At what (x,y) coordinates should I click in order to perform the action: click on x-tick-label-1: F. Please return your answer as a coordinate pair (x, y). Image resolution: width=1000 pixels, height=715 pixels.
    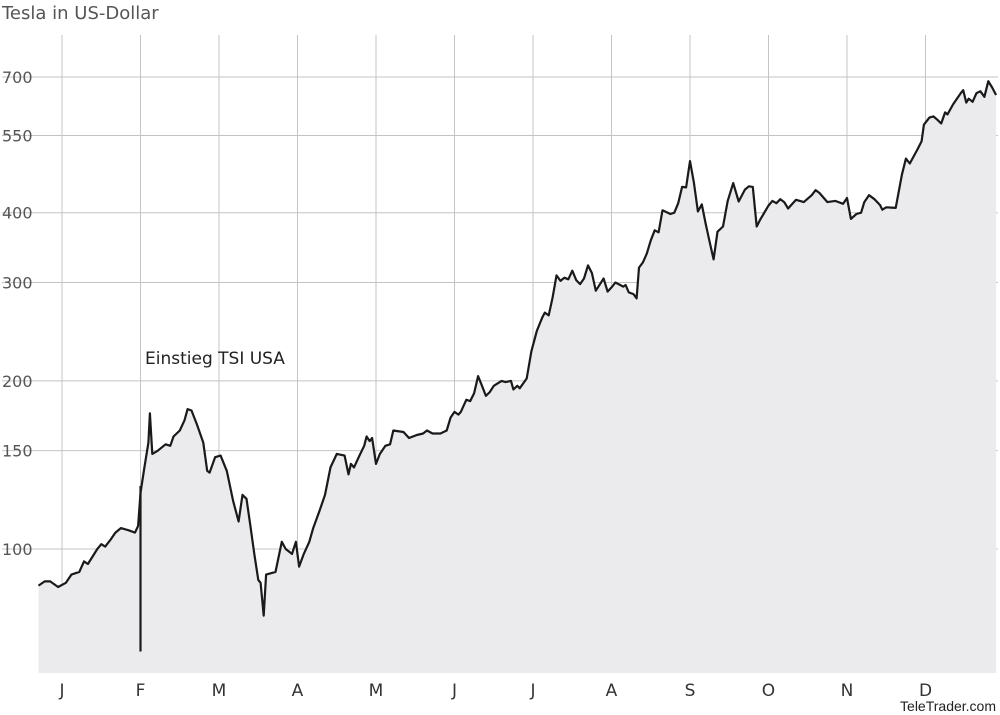
    Looking at the image, I should click on (141, 691).